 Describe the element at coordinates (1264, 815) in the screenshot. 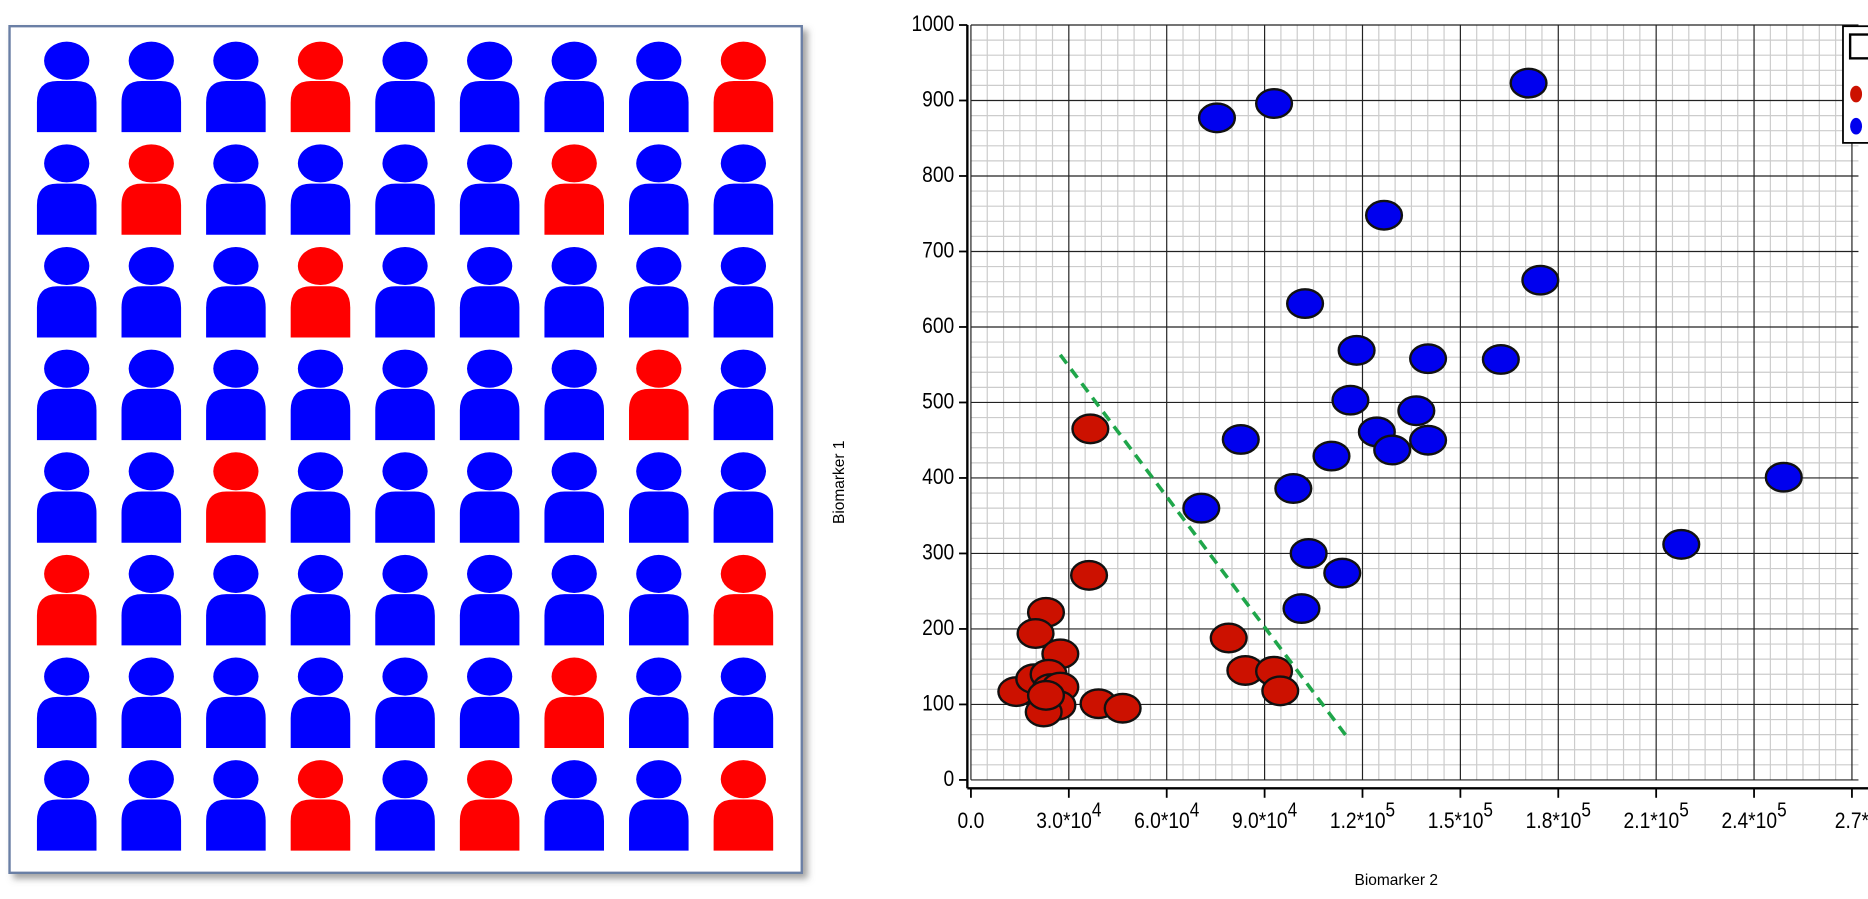

I see `x-tick-label: 9.0*104` at that location.